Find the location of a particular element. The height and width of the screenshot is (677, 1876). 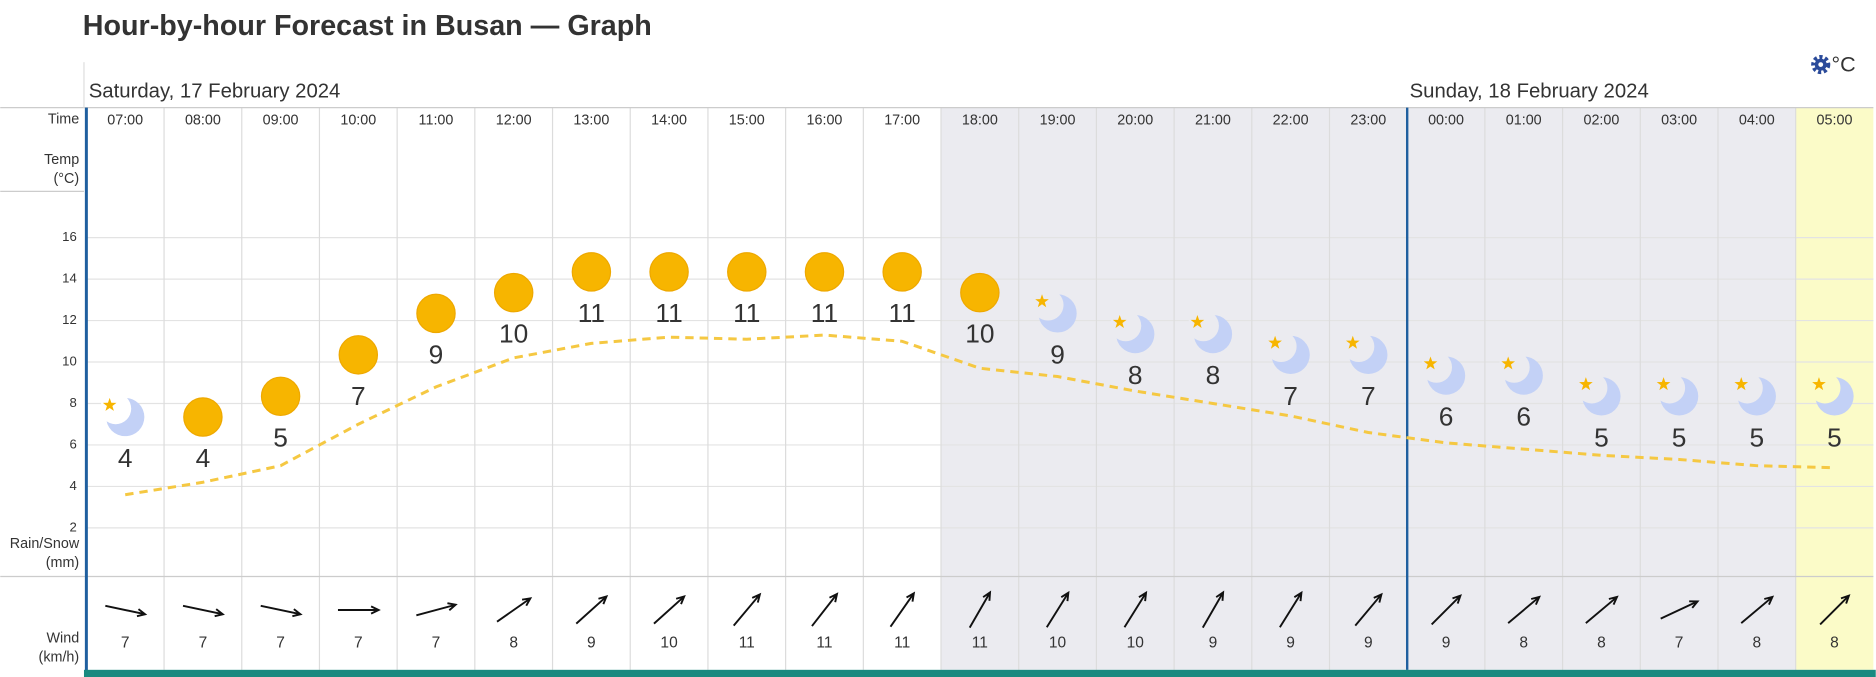

temperature-label: 7 is located at coordinates (1368, 396).